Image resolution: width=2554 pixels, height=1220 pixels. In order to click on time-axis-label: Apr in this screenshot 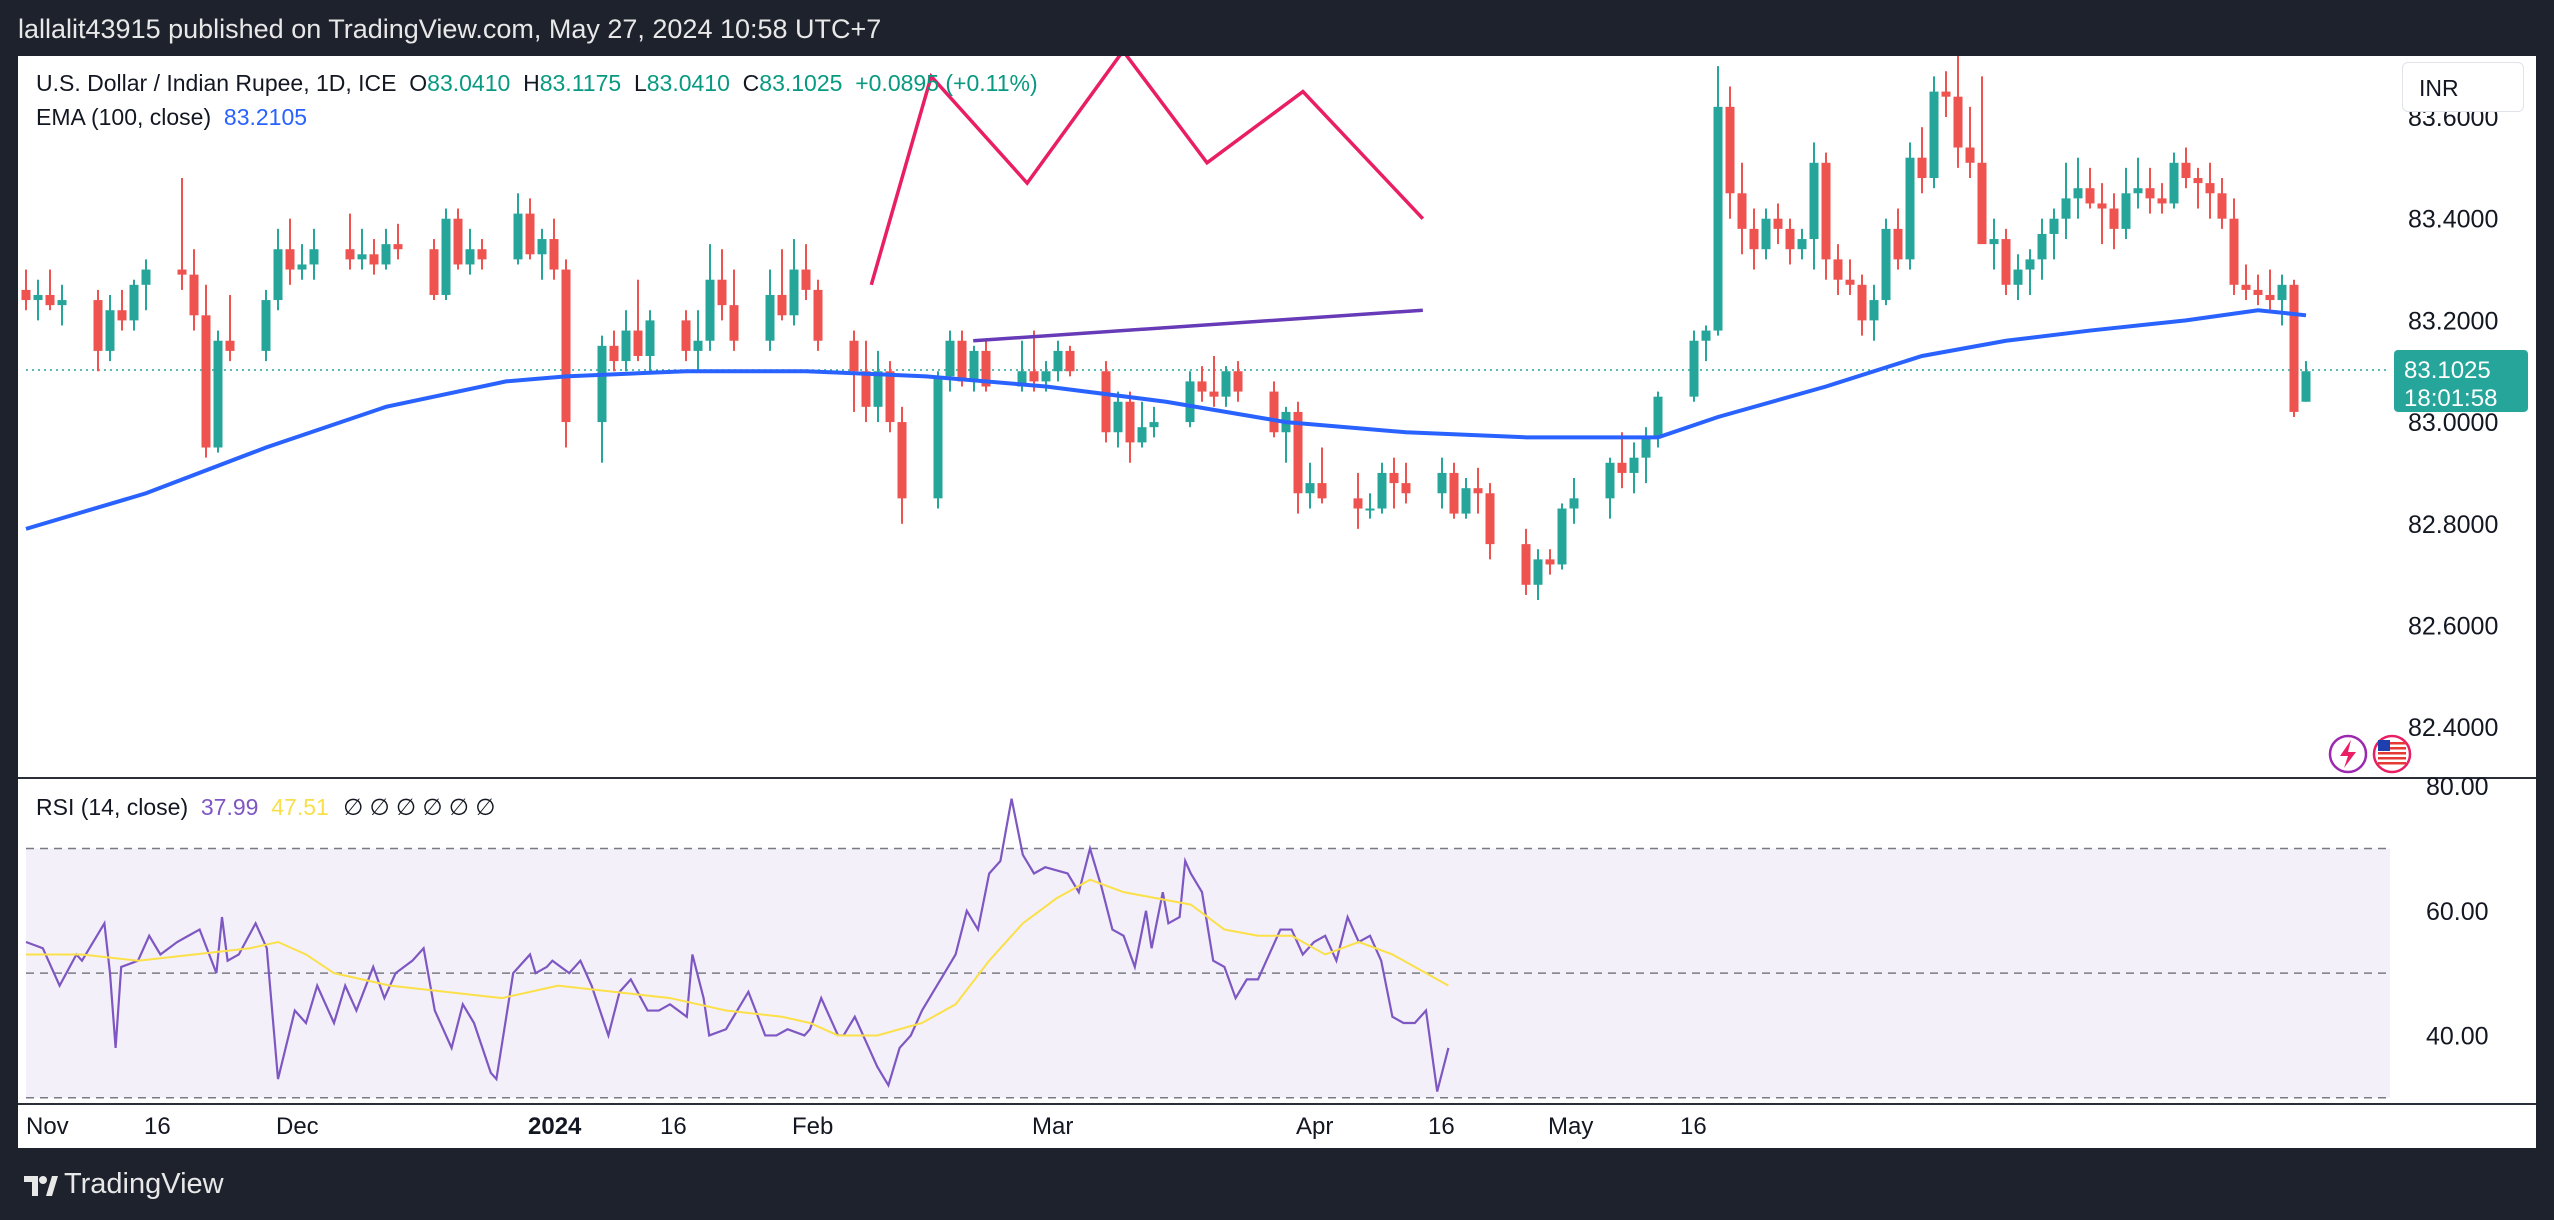, I will do `click(1314, 1126)`.